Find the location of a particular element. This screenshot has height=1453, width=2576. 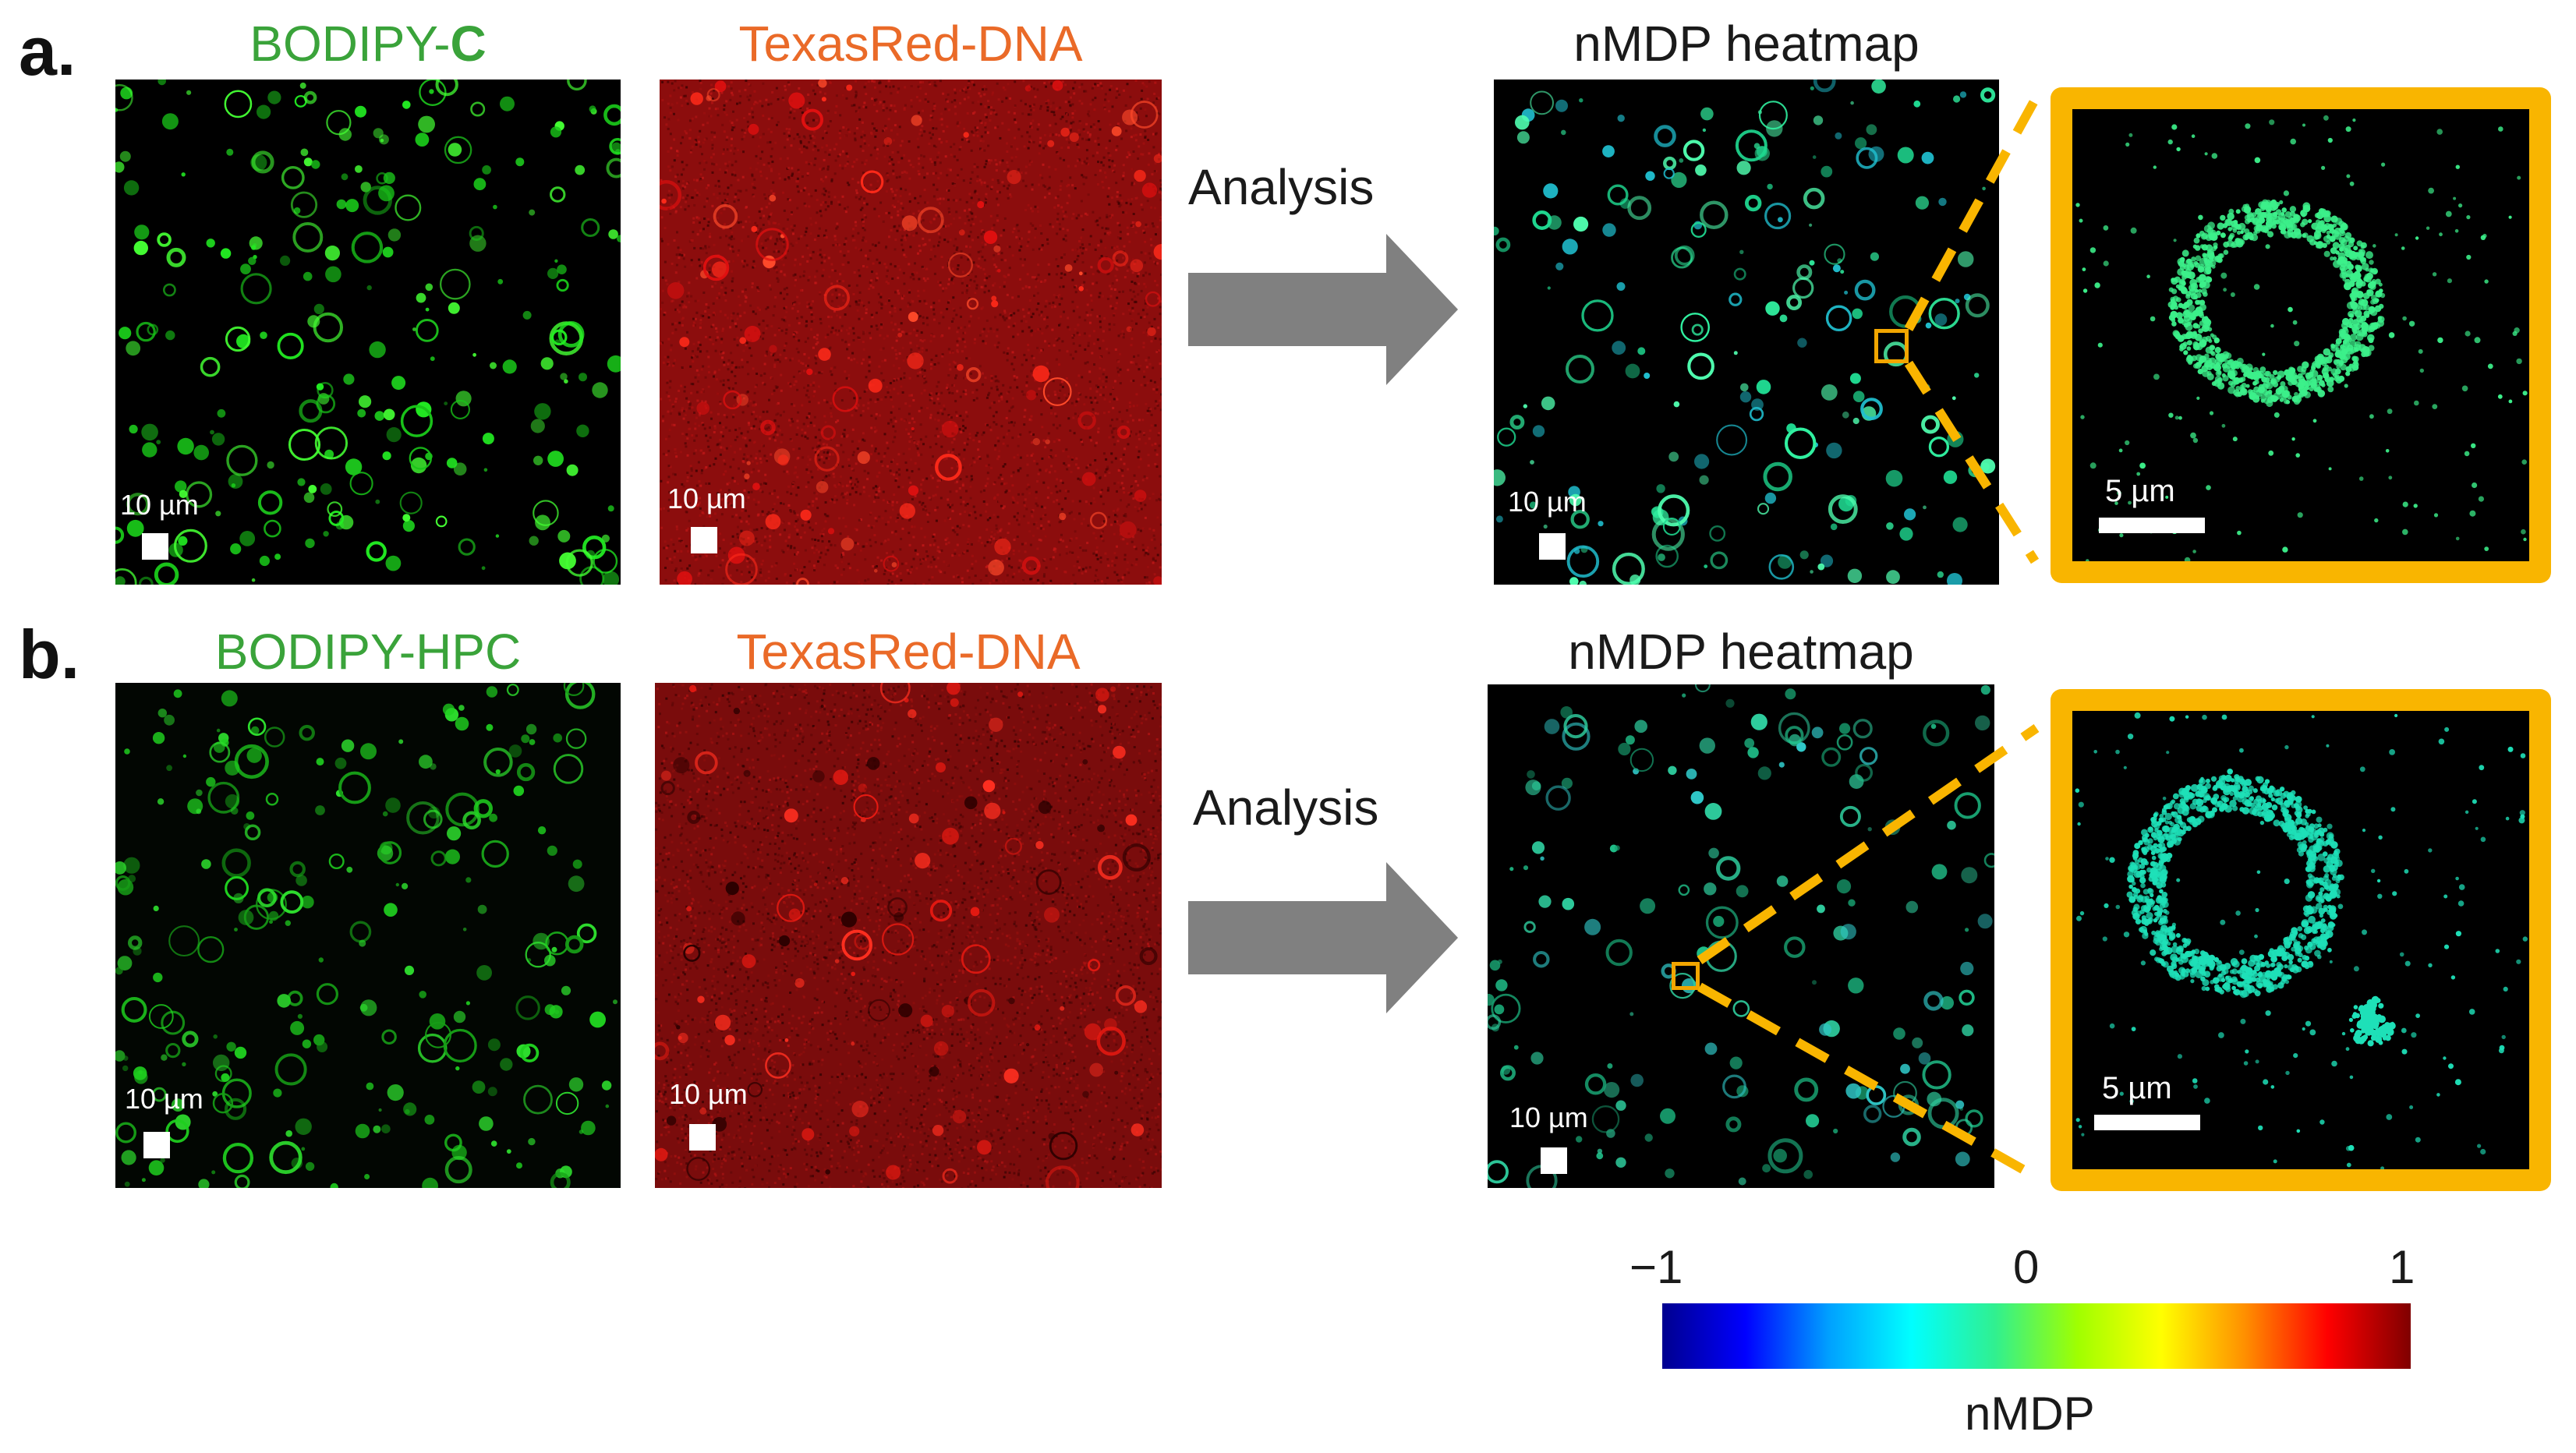

vesicle-ring is located at coordinates (467, 547).